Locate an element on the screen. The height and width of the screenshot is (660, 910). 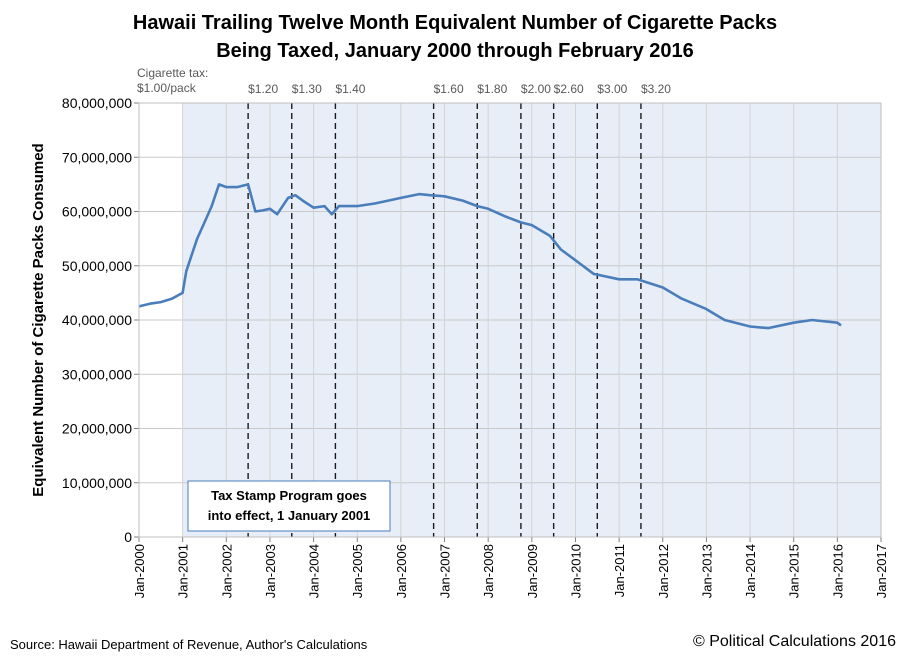
tax-label: $2.00 is located at coordinates (536, 89).